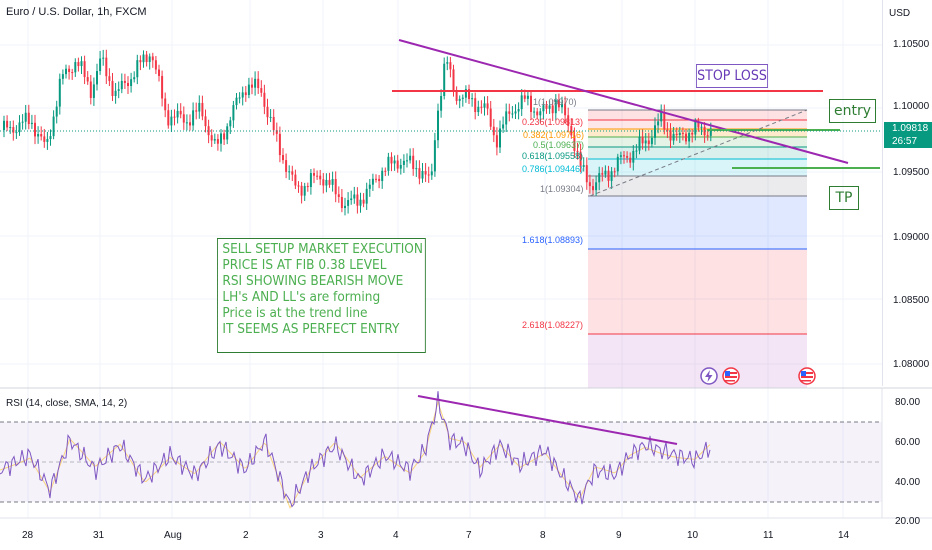  Describe the element at coordinates (908, 442) in the screenshot. I see `rsi-tick: 60.00` at that location.